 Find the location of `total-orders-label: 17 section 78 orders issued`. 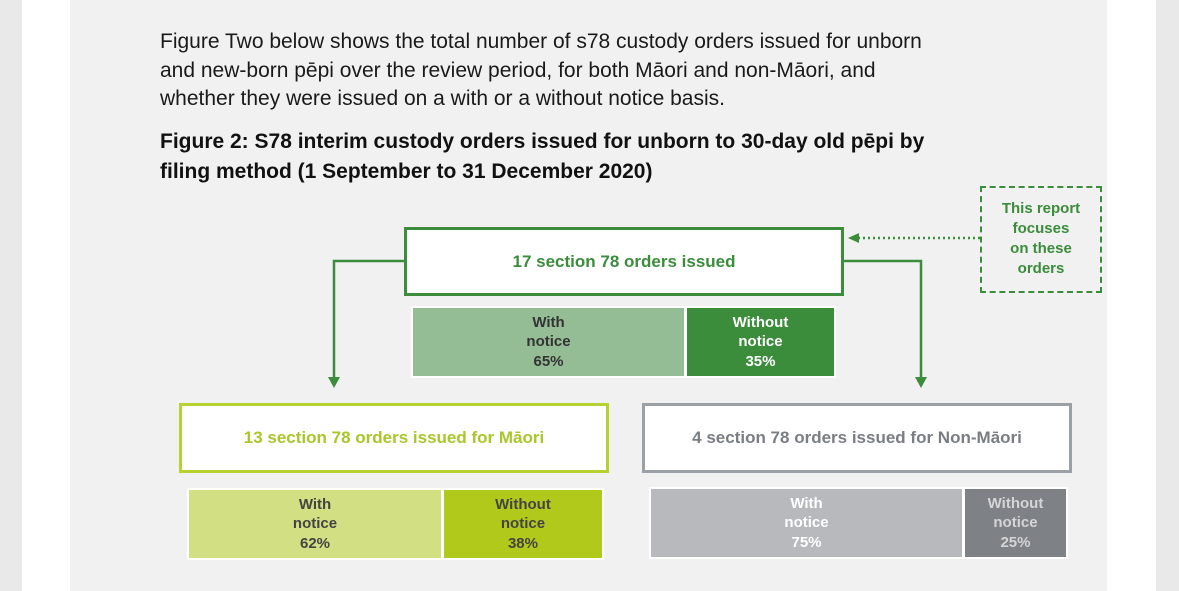

total-orders-label: 17 section 78 orders issued is located at coordinates (624, 261).